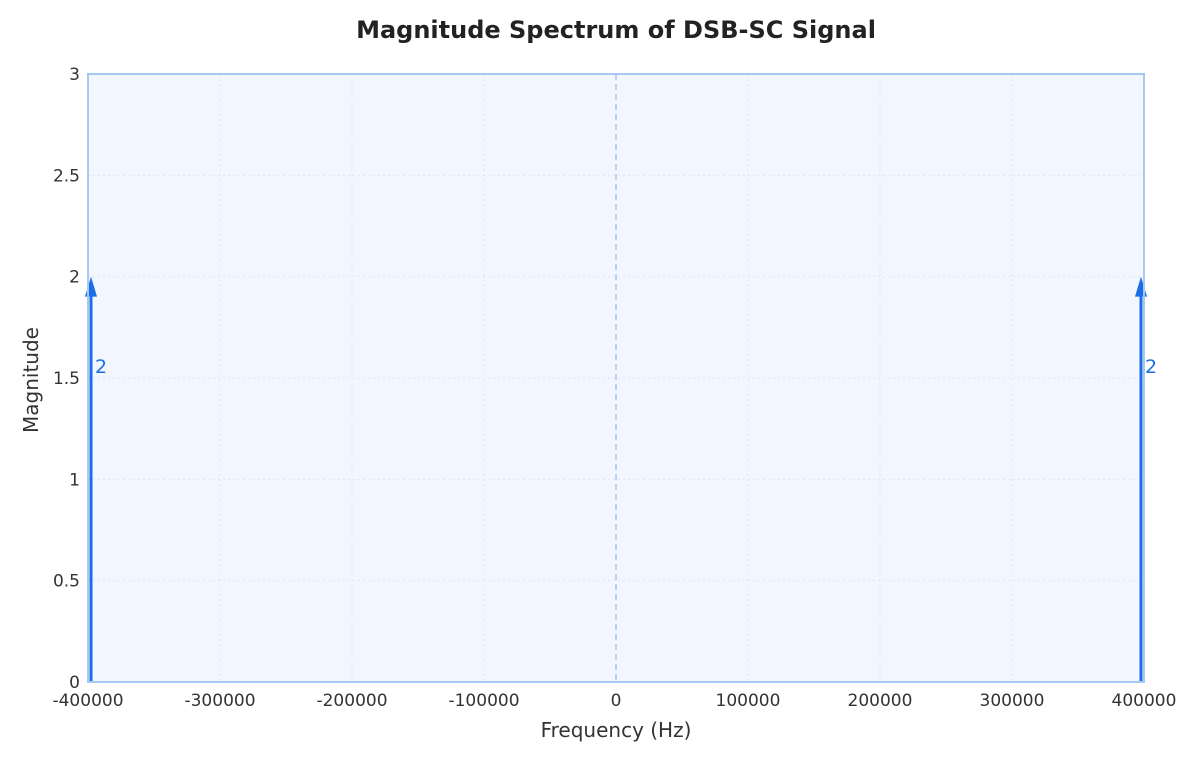 The height and width of the screenshot is (760, 1200). I want to click on x-axis-label: Frequency (Hz), so click(616, 730).